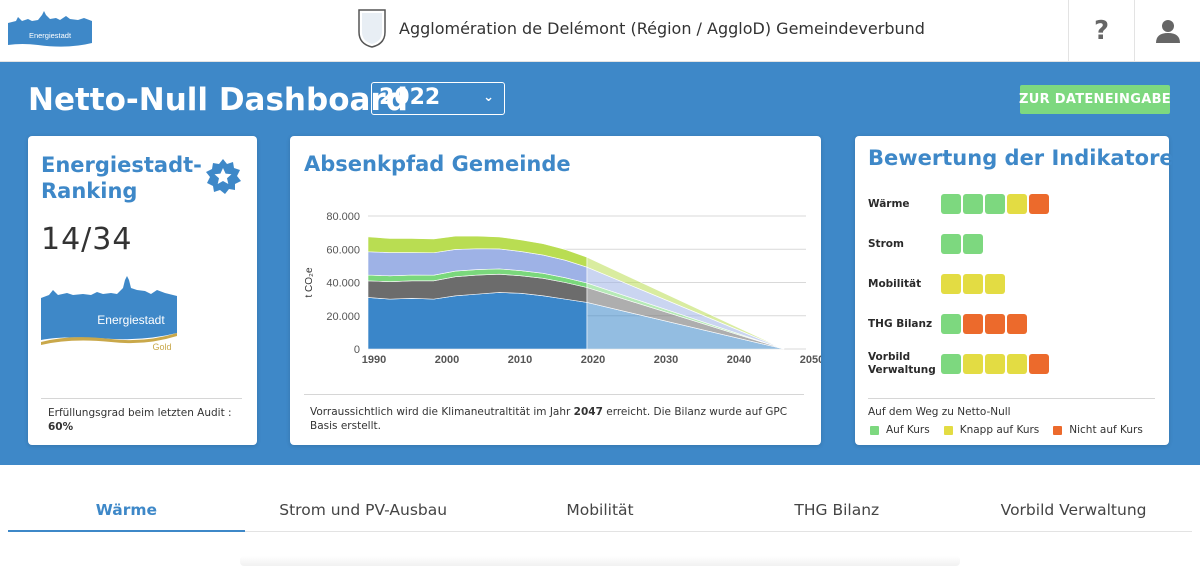  What do you see at coordinates (437, 164) in the screenshot?
I see `chart-title: Absenkpfad Gemeinde` at bounding box center [437, 164].